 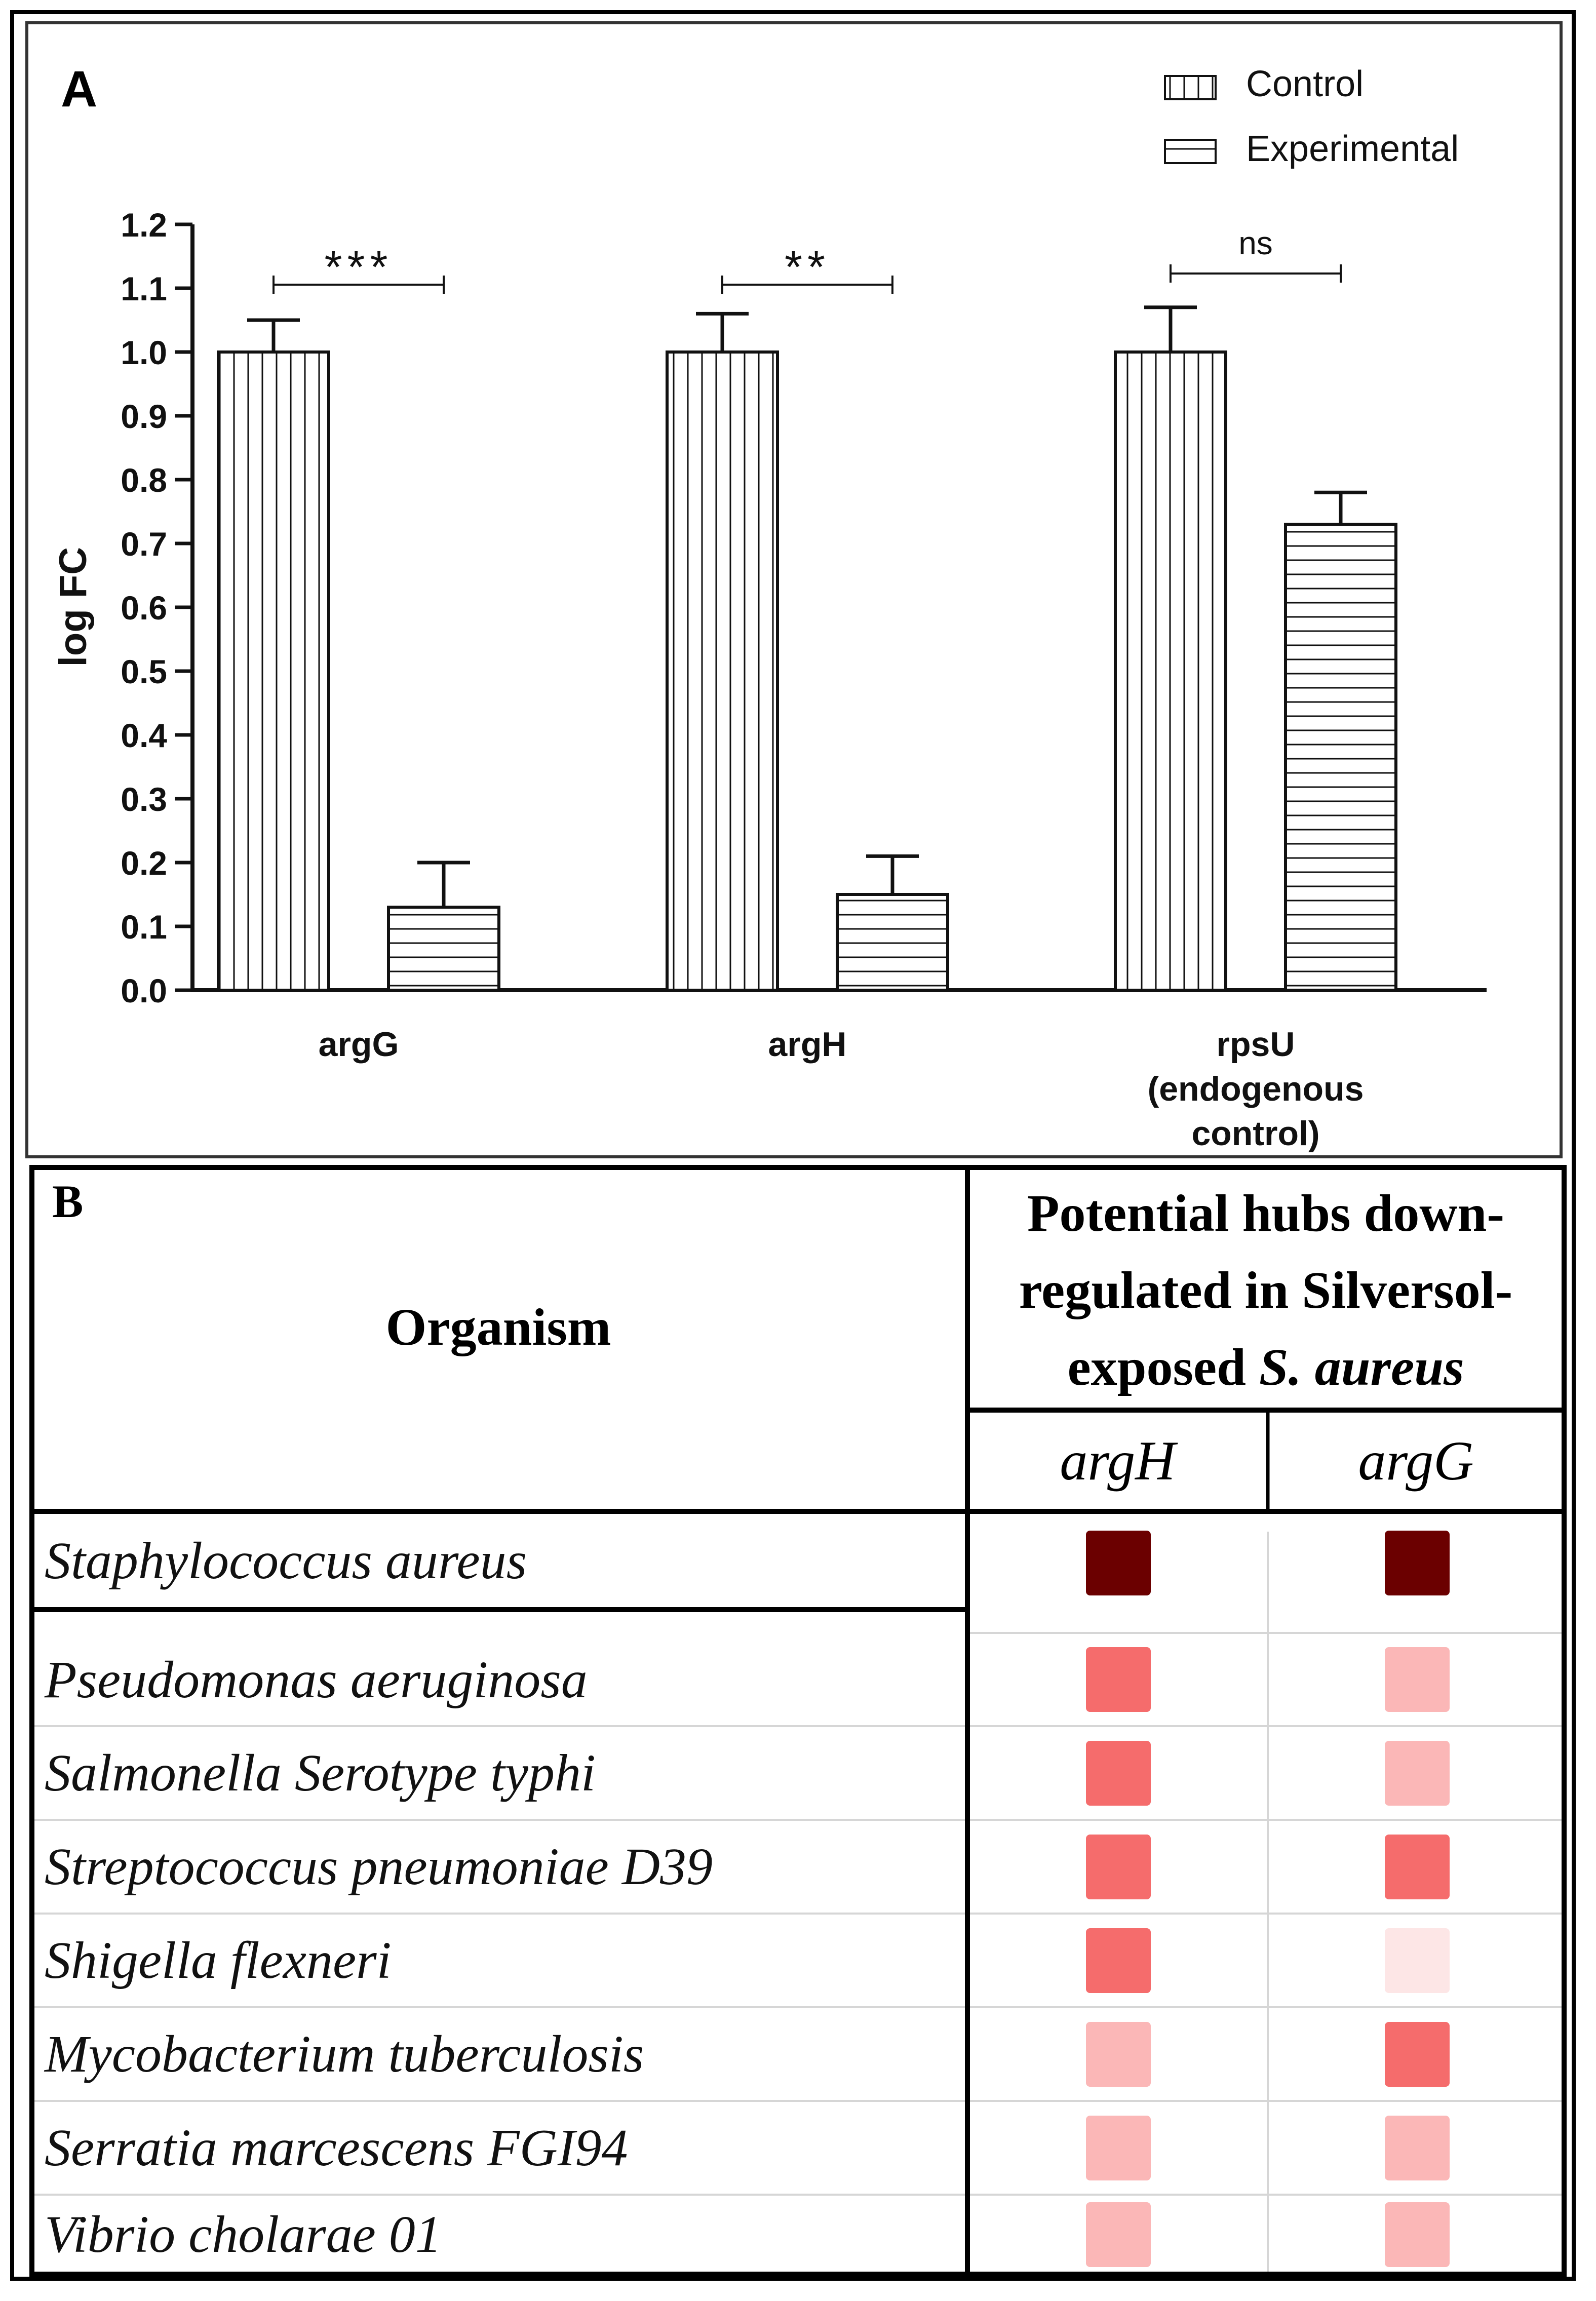 What do you see at coordinates (807, 1044) in the screenshot?
I see `x-tick-label: argH` at bounding box center [807, 1044].